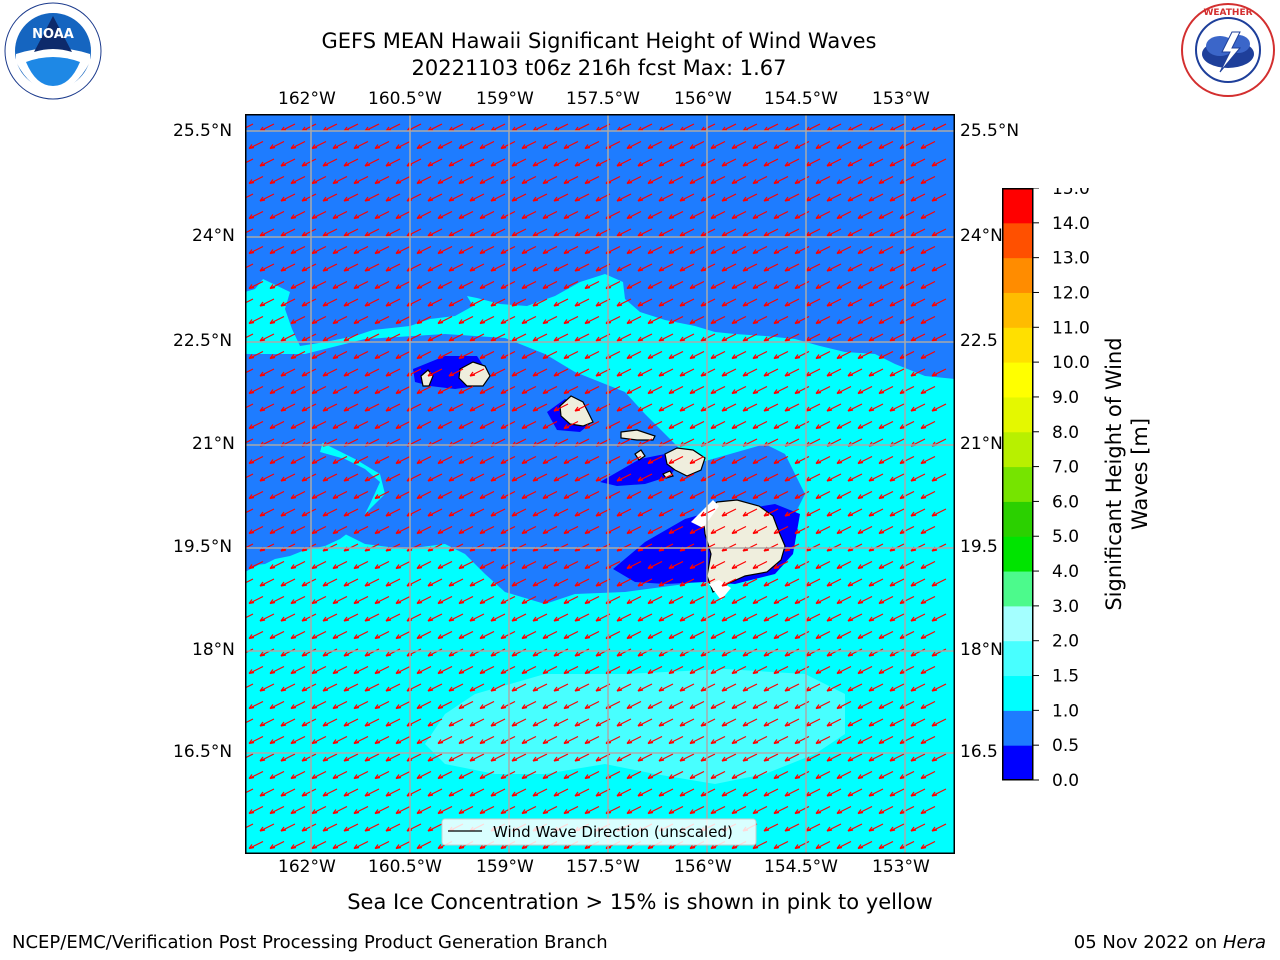 This screenshot has width=1280, height=960. What do you see at coordinates (981, 650) in the screenshot?
I see `lat-tick-right-6: 18°N` at bounding box center [981, 650].